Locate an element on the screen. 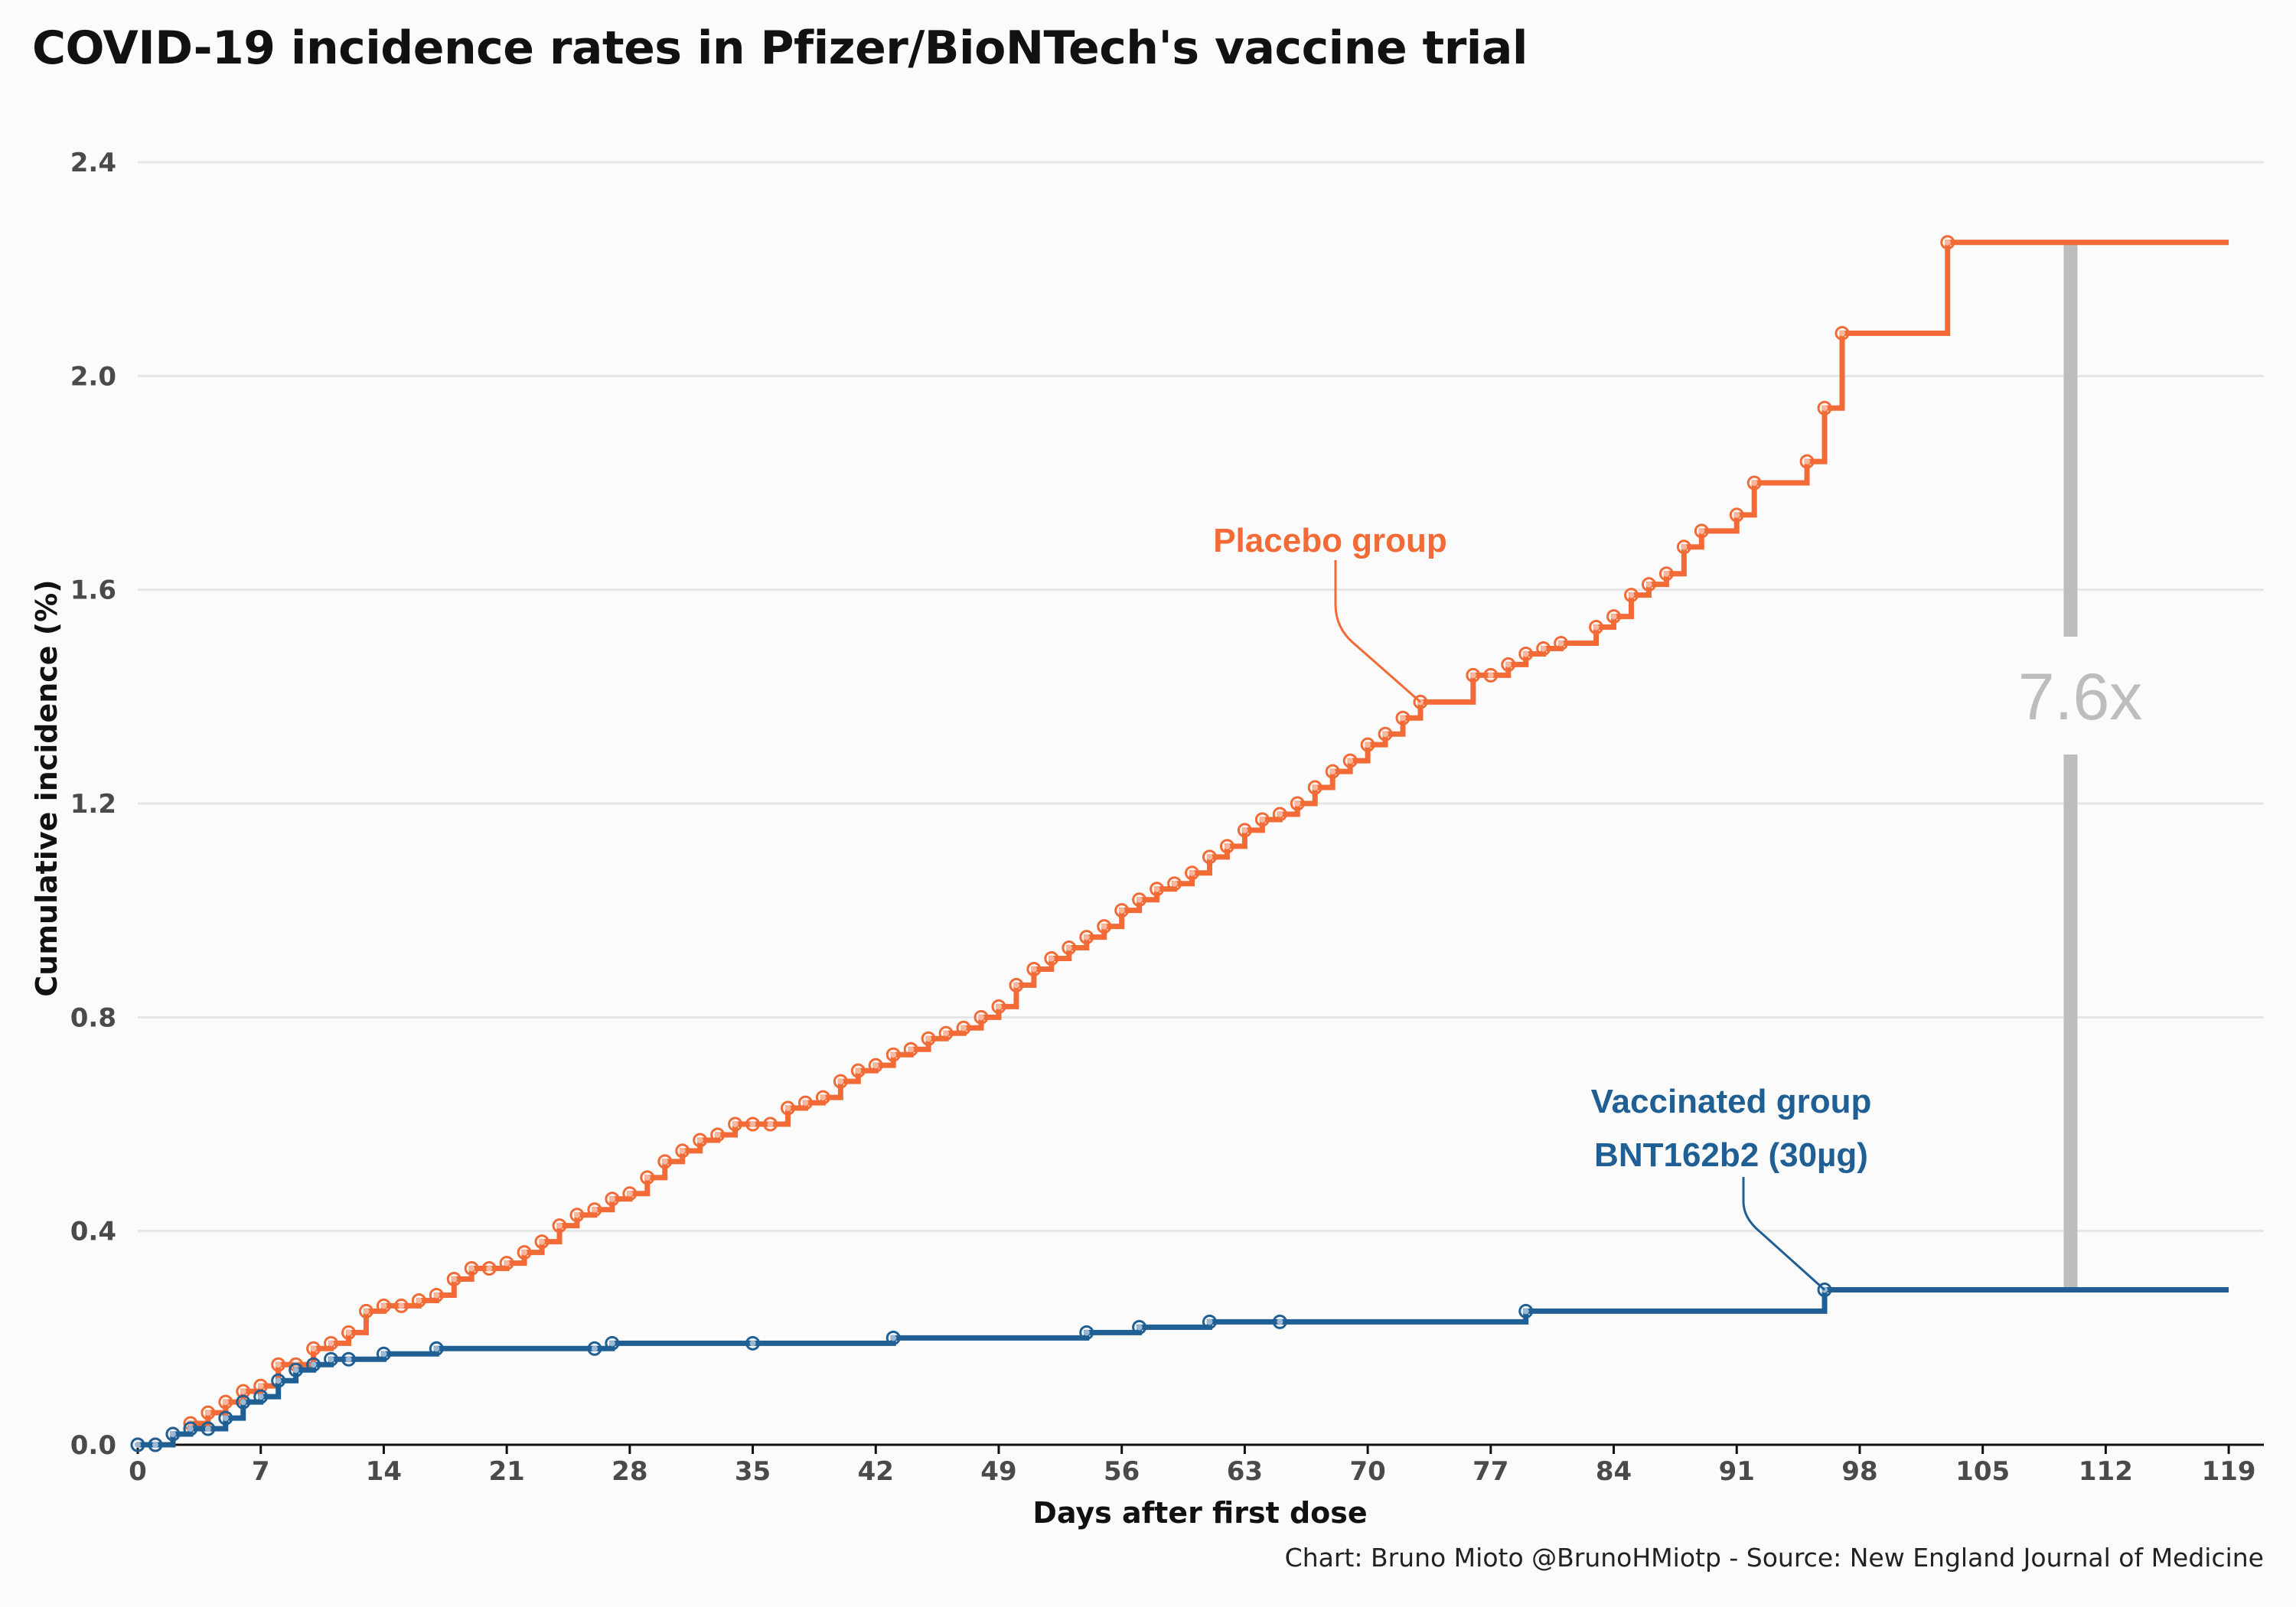  y-tick-label: 0.0 is located at coordinates (93, 1445).